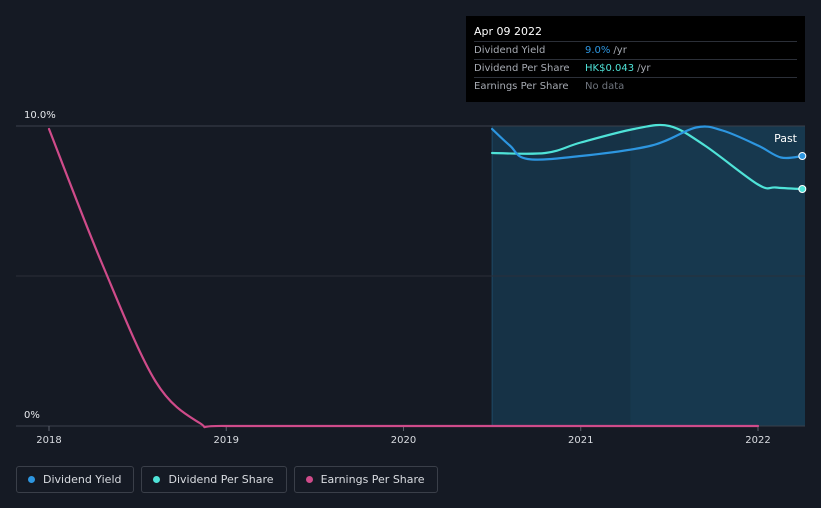 This screenshot has width=821, height=508. Describe the element at coordinates (635, 86) in the screenshot. I see `tooltip-row-earnings-per-share: Earnings Per Share No data` at that location.